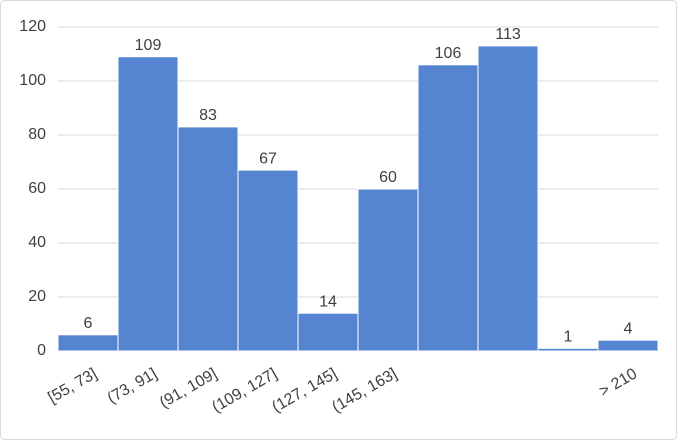 This screenshot has height=446, width=683. What do you see at coordinates (32, 80) in the screenshot?
I see `y-tick-label: 100` at bounding box center [32, 80].